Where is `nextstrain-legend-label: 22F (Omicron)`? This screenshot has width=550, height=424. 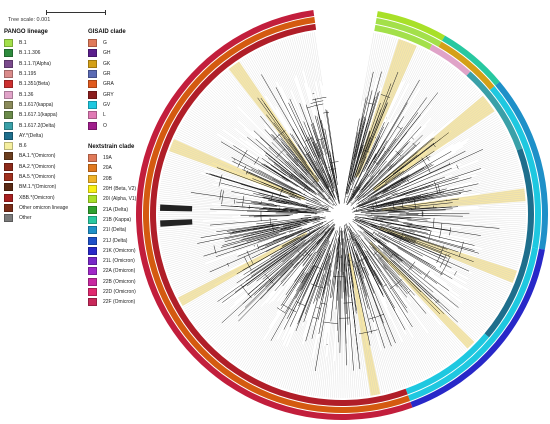 nextstrain-legend-label: 22F (Omicron) is located at coordinates (119, 302).